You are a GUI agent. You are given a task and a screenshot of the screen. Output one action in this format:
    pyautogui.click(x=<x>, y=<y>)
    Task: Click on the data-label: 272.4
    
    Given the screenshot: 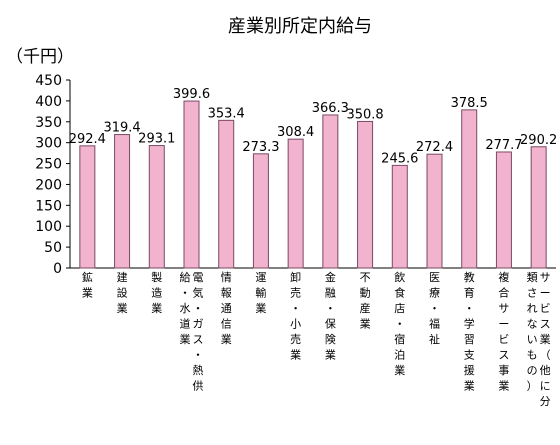 What is the action you would take?
    pyautogui.click(x=434, y=147)
    